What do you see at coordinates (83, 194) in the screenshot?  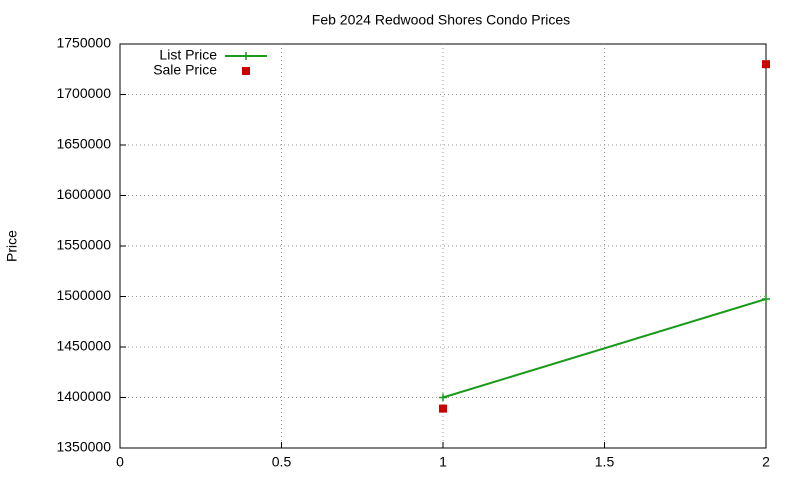 I see `y-tick-label: 1600000` at bounding box center [83, 194].